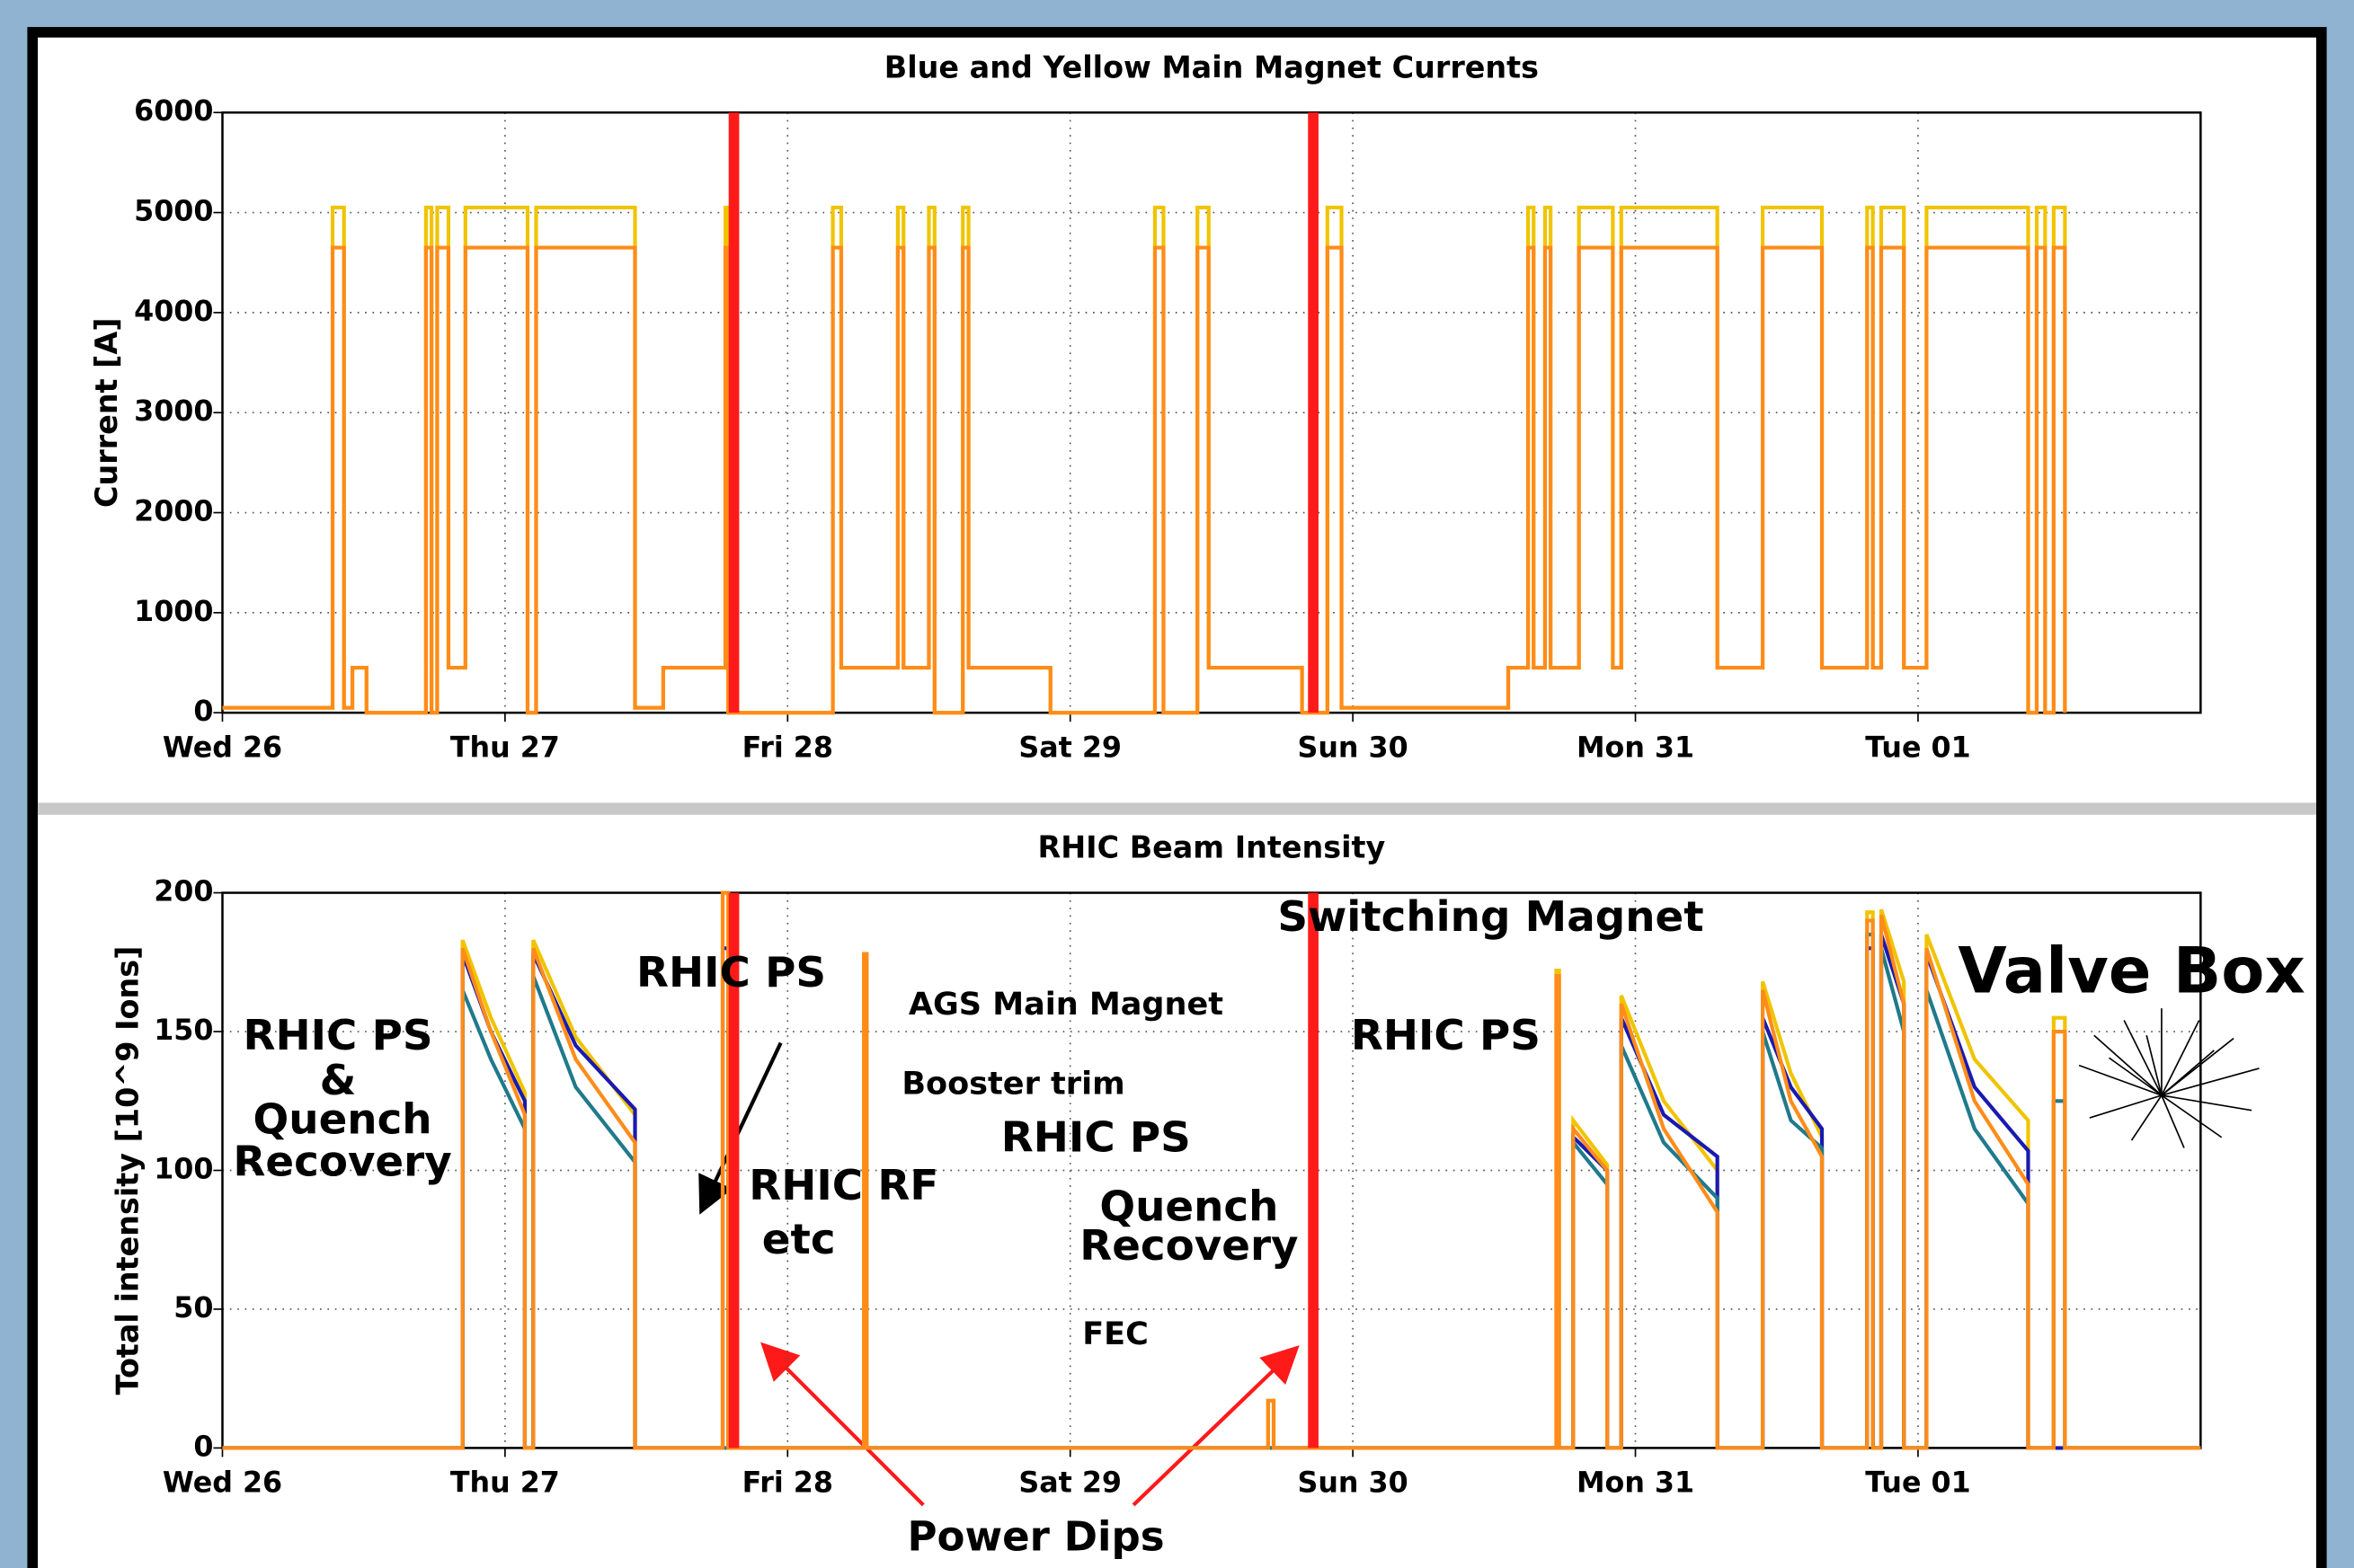 The height and width of the screenshot is (1568, 2354). I want to click on fireworks, so click(2169, 1078).